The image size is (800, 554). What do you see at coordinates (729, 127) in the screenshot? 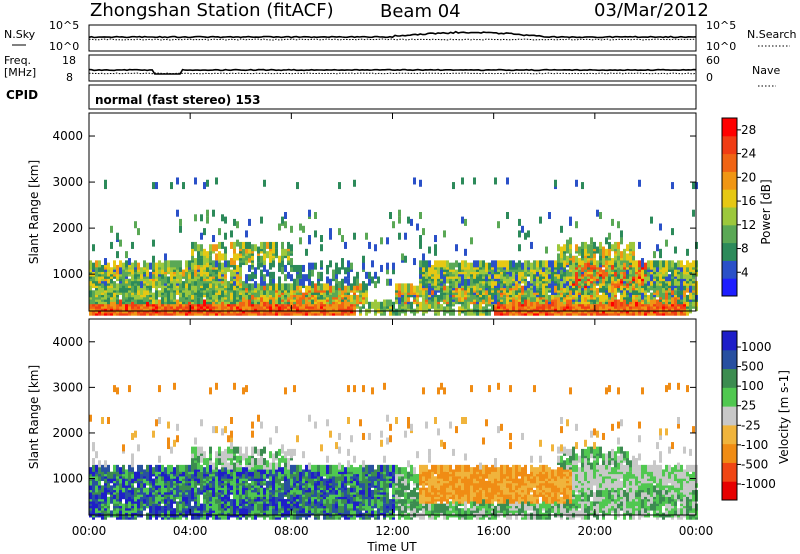
I see `power-colorbar-swatch` at bounding box center [729, 127].